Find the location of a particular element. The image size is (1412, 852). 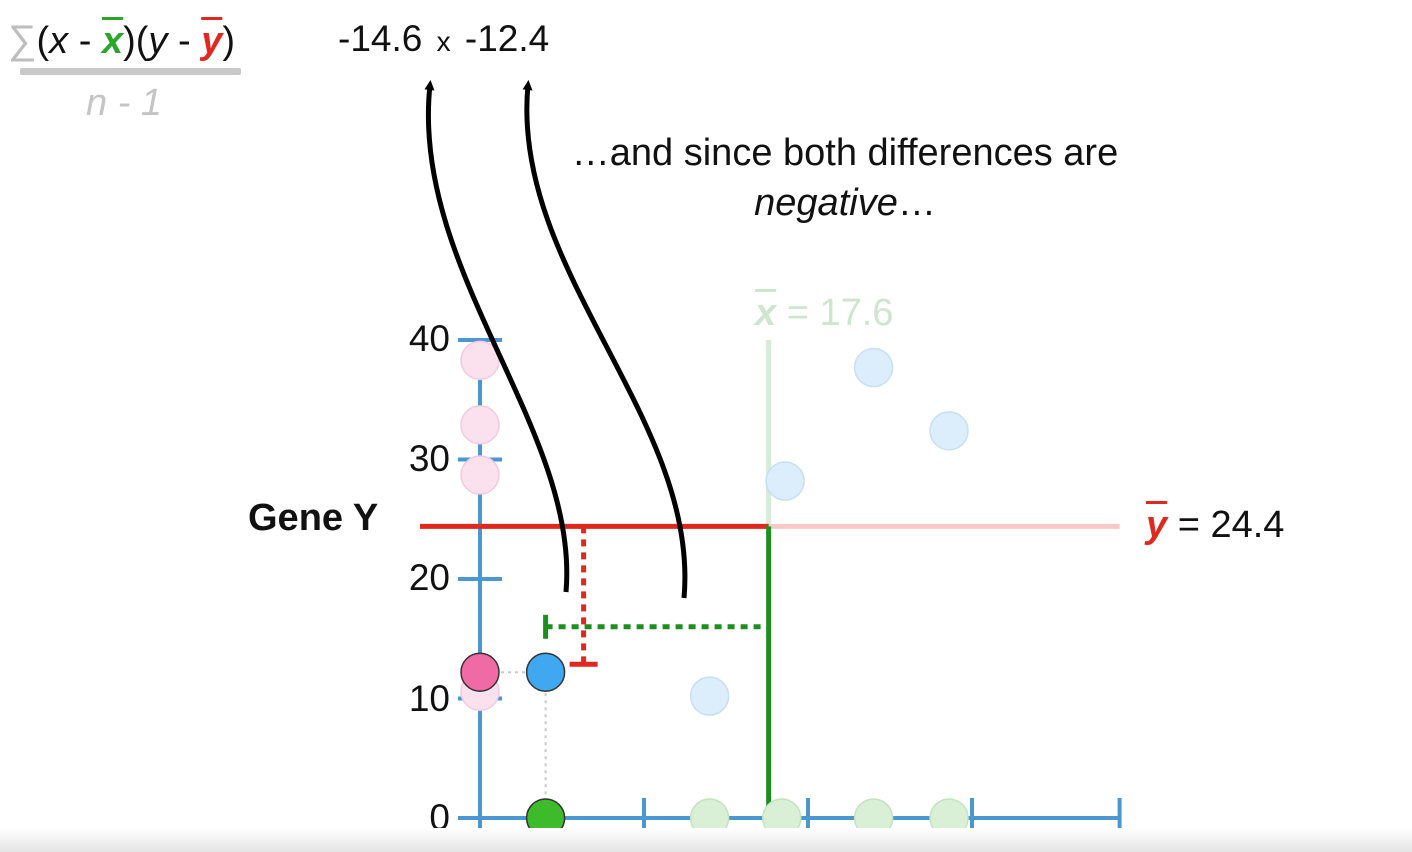

sigma-symbol: ∑ is located at coordinates (22, 40).